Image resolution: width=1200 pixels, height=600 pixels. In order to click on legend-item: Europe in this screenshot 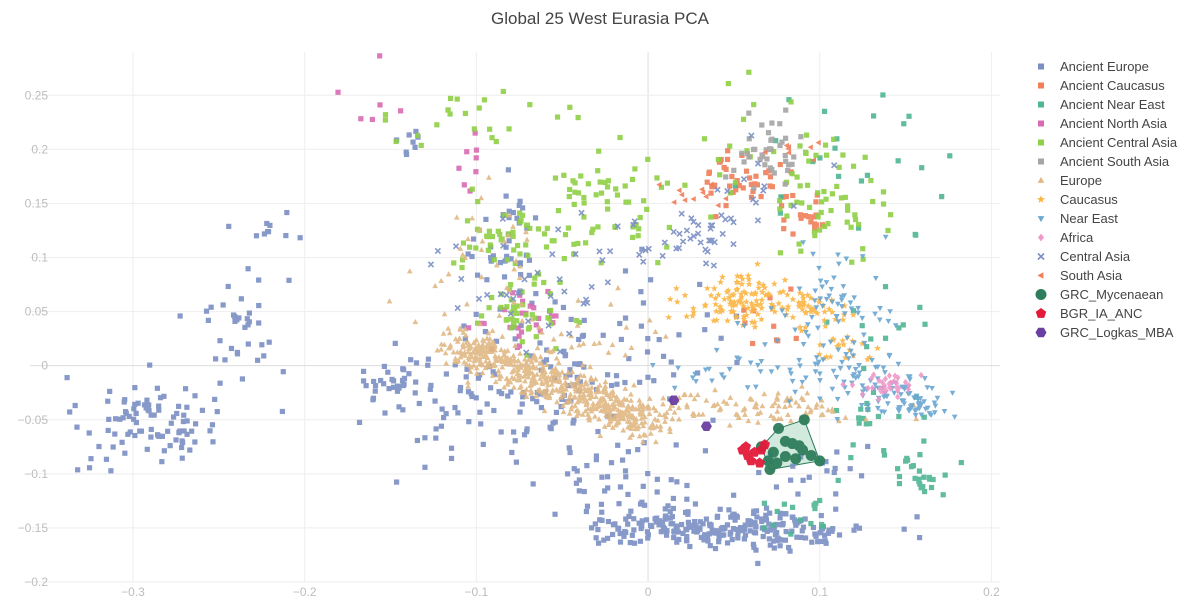, I will do `click(1103, 180)`.